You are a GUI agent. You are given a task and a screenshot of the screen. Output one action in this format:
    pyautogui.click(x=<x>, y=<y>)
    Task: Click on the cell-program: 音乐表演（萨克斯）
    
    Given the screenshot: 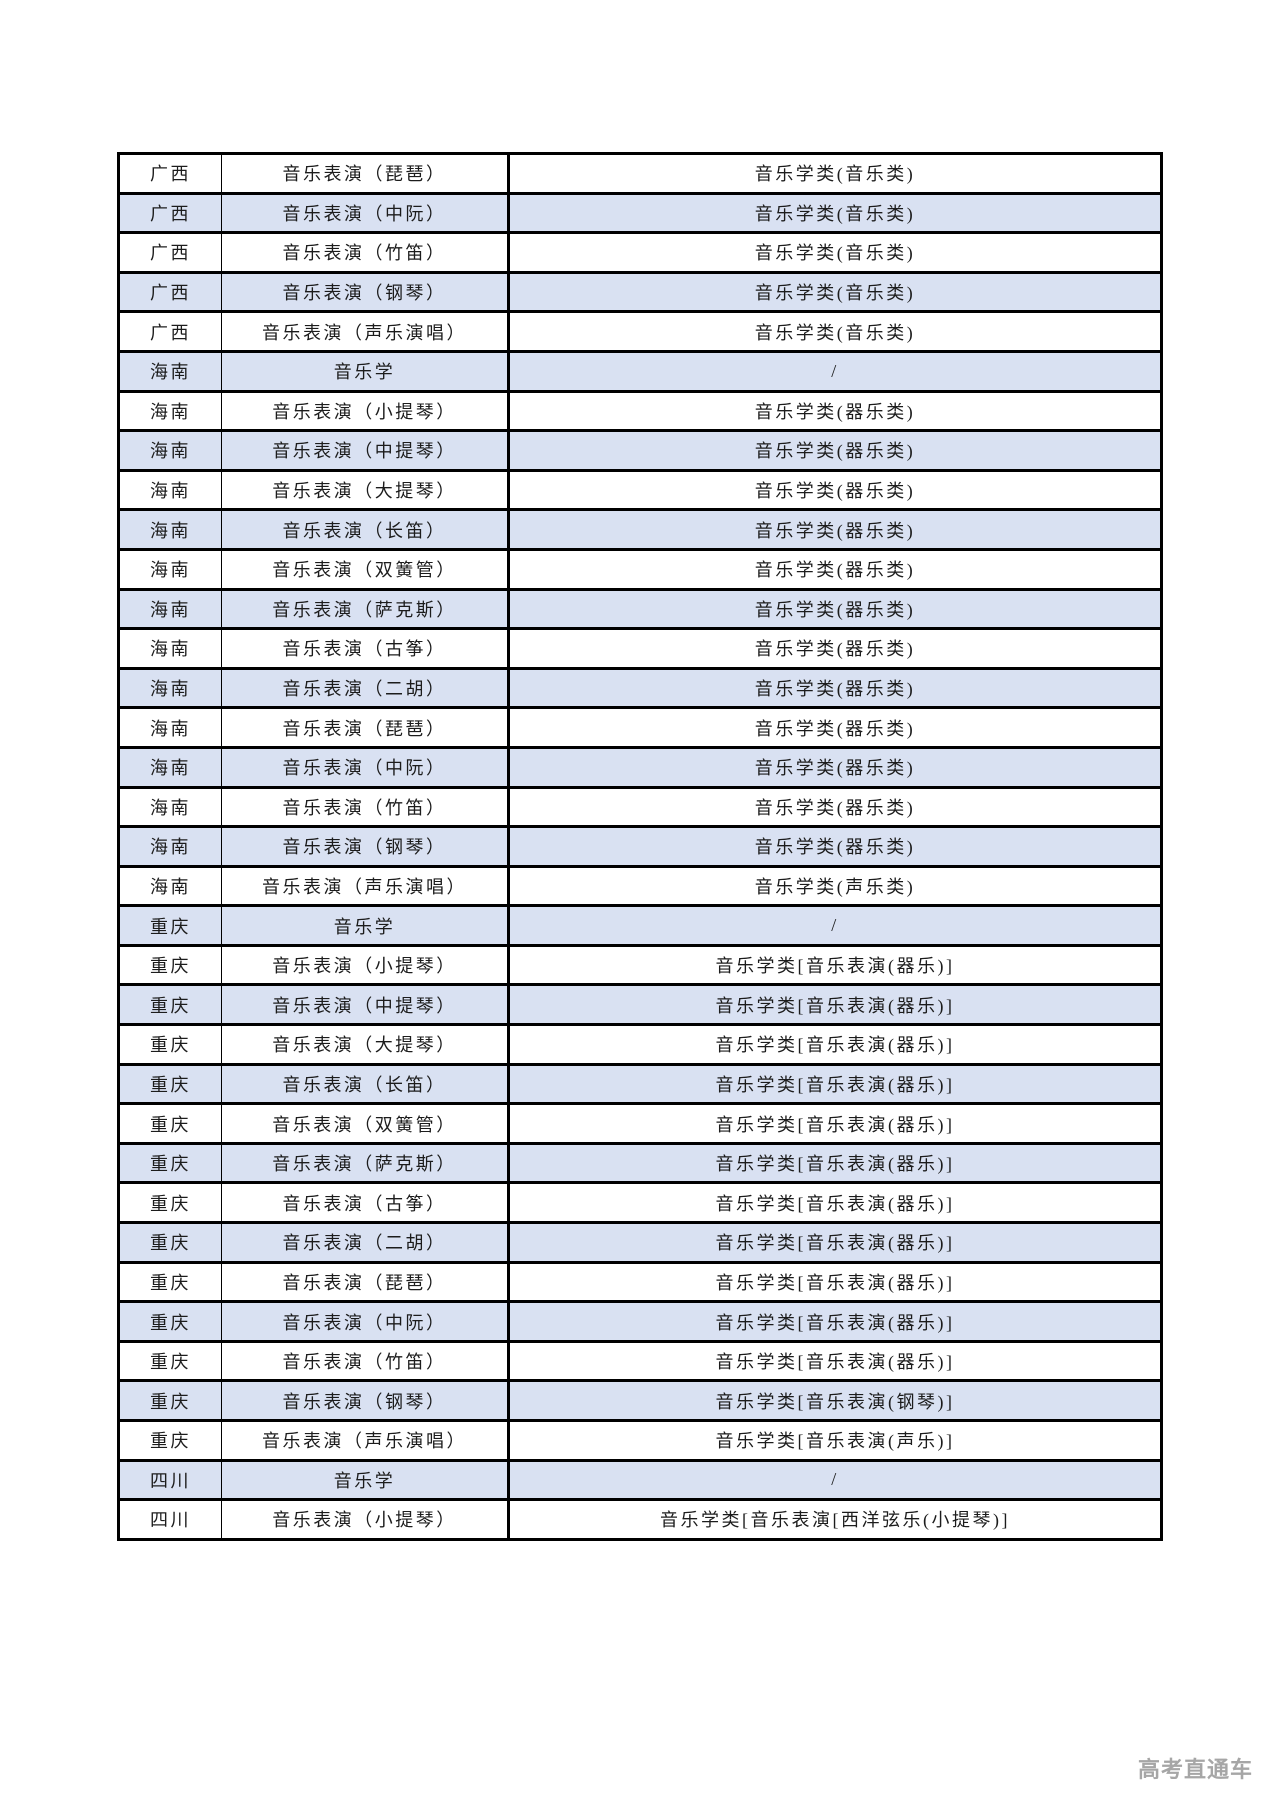 What is the action you would take?
    pyautogui.click(x=365, y=609)
    